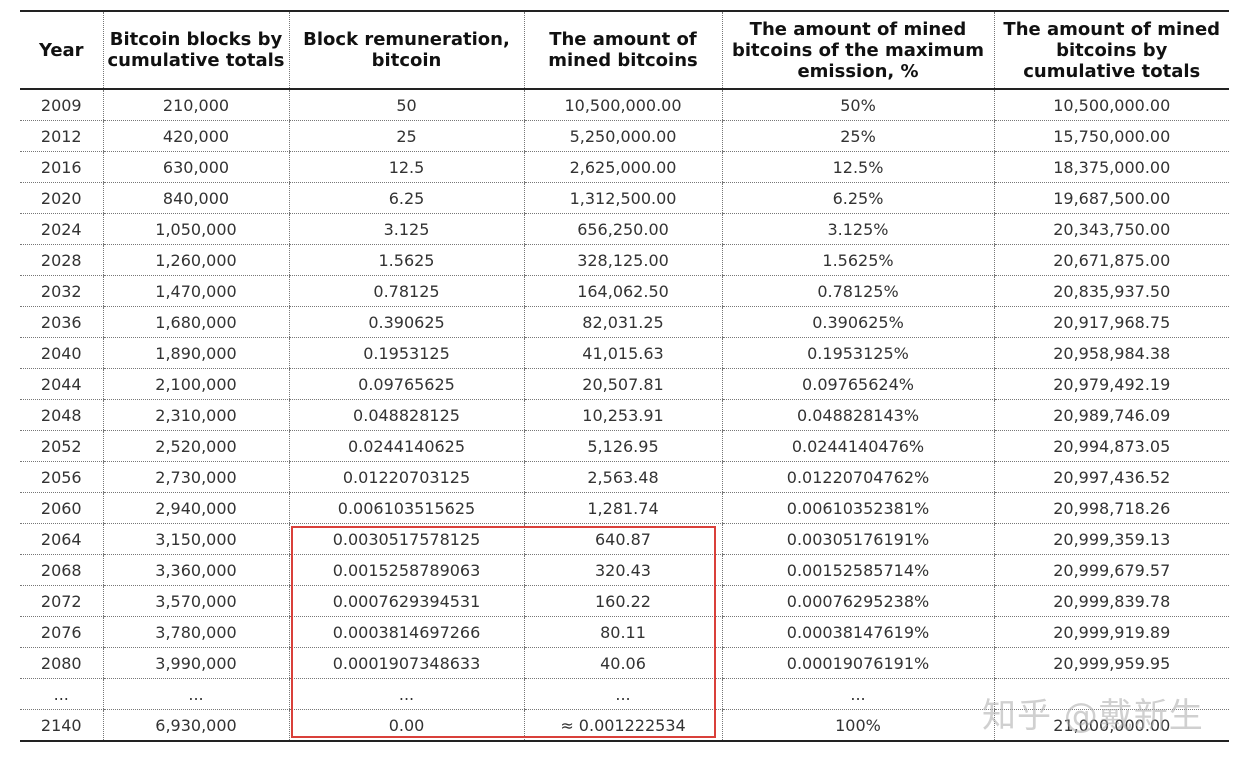 This screenshot has width=1242, height=759. What do you see at coordinates (195, 229) in the screenshot?
I see `blocks-cell: 1,050,000` at bounding box center [195, 229].